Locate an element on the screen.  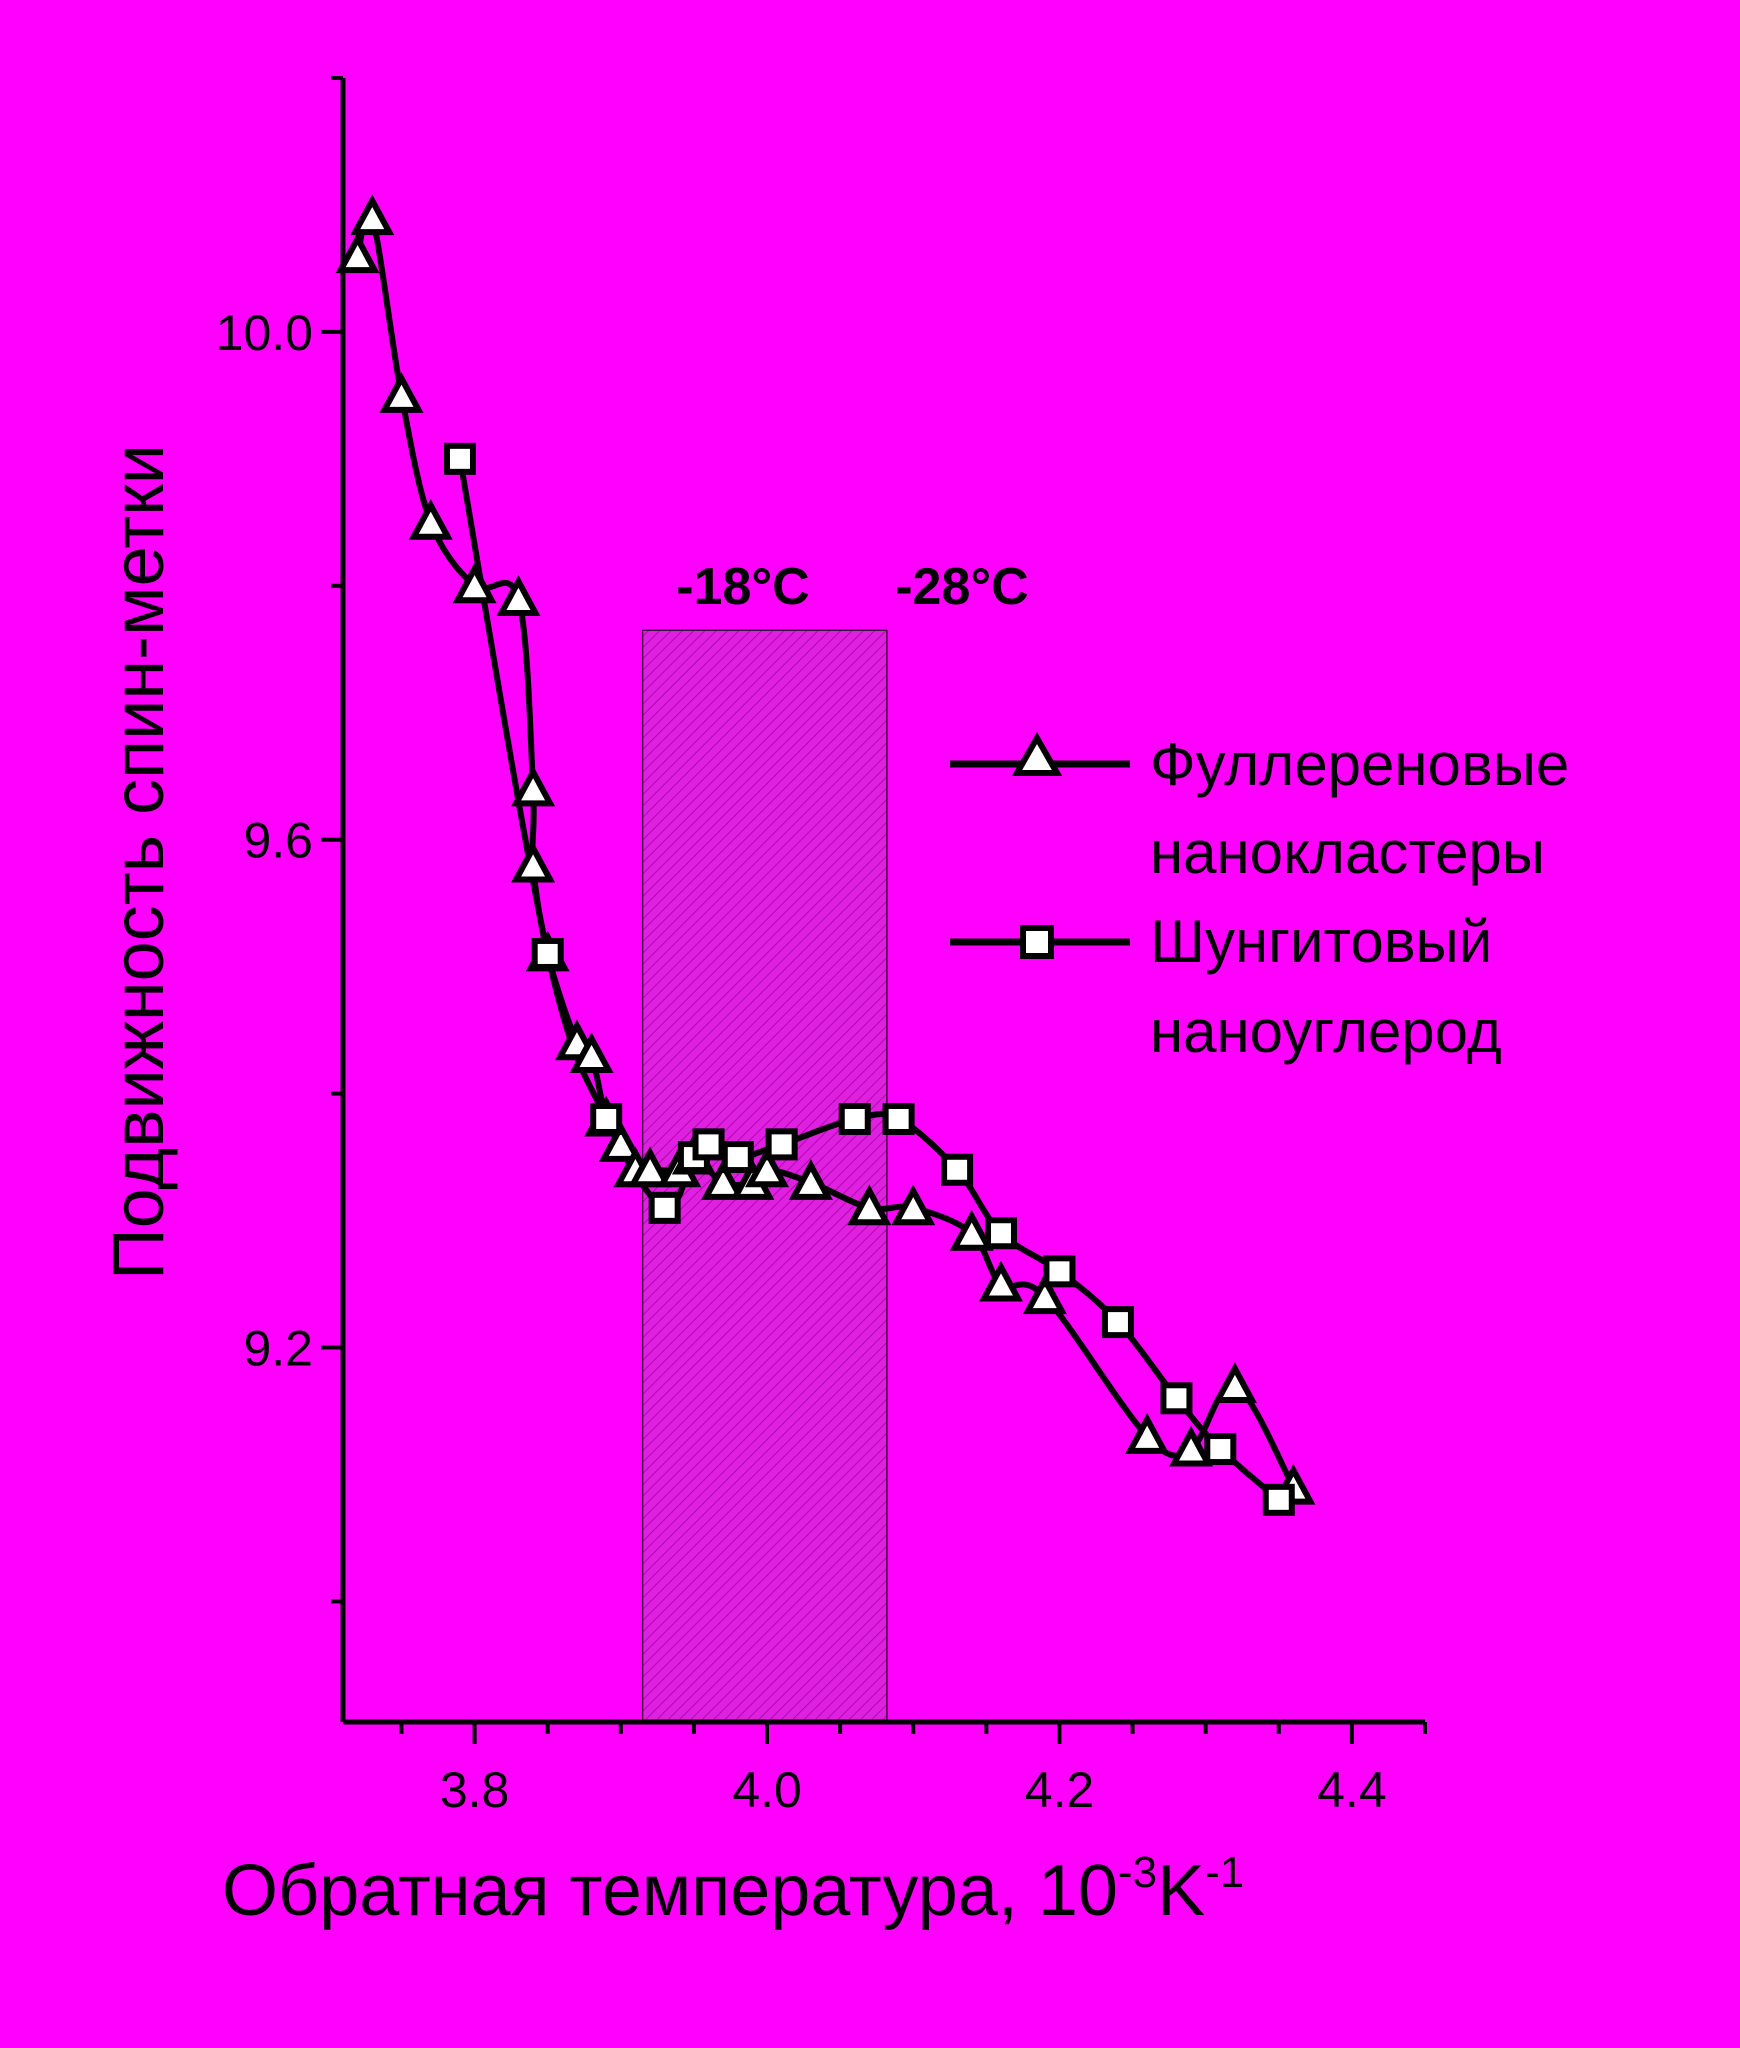
annotation-minus28: -28°C is located at coordinates (962, 587).